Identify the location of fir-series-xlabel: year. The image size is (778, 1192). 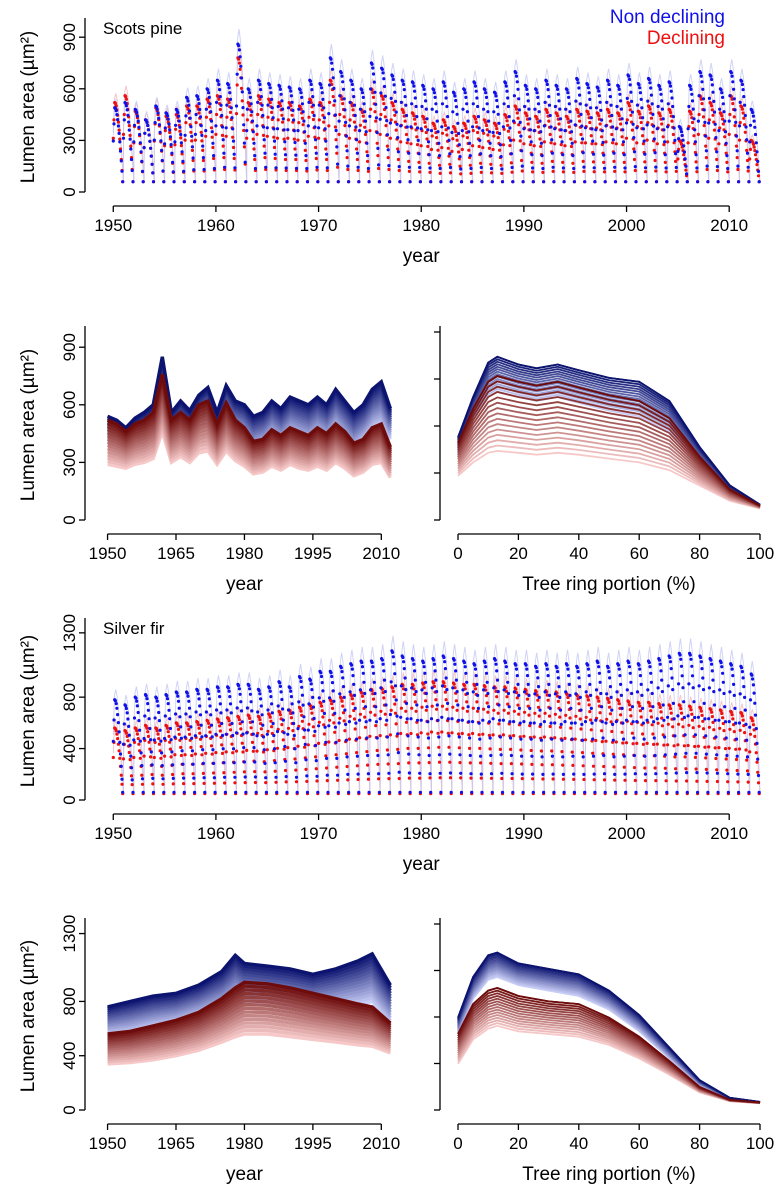
(422, 864).